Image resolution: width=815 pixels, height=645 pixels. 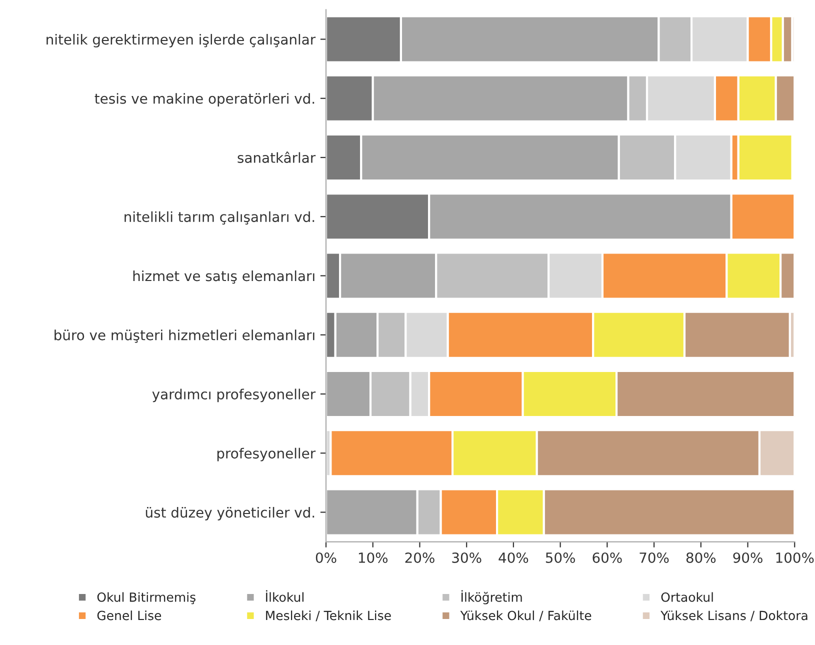 I want to click on x-tick-label: 60%, so click(x=607, y=557).